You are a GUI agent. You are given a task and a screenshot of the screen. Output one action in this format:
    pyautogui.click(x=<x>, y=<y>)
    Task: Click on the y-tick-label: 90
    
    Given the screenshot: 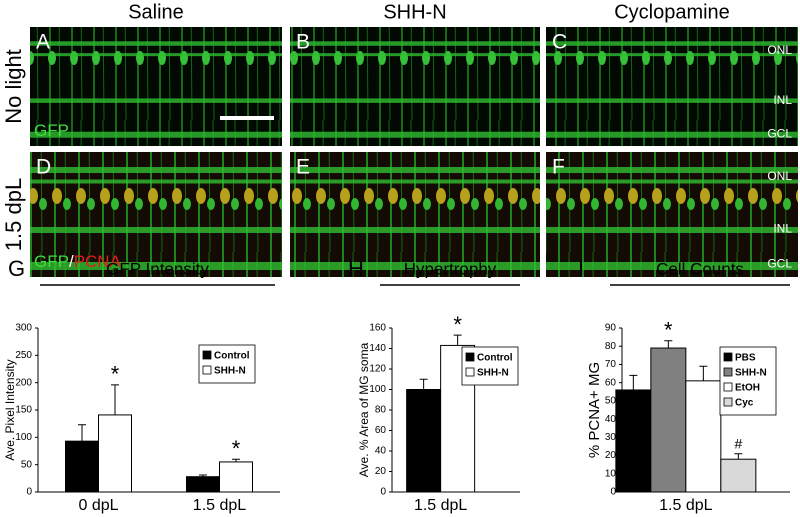 What is the action you would take?
    pyautogui.click(x=611, y=328)
    